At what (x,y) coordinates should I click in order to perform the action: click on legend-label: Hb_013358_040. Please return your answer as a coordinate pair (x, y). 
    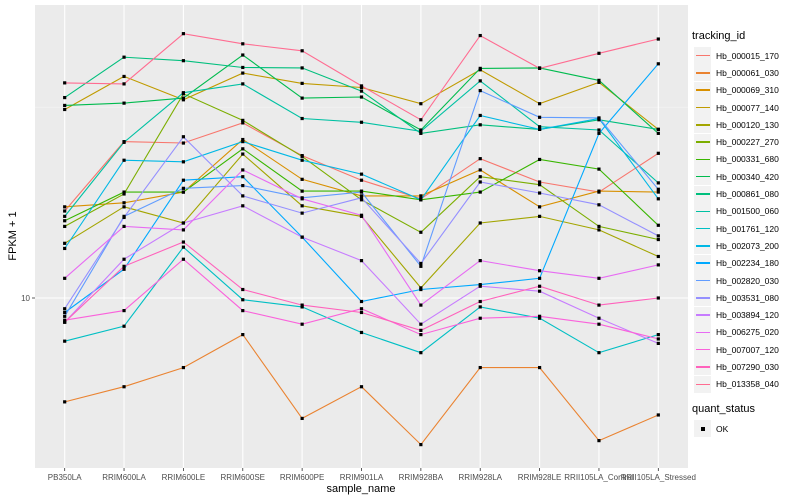
    Looking at the image, I should click on (747, 384).